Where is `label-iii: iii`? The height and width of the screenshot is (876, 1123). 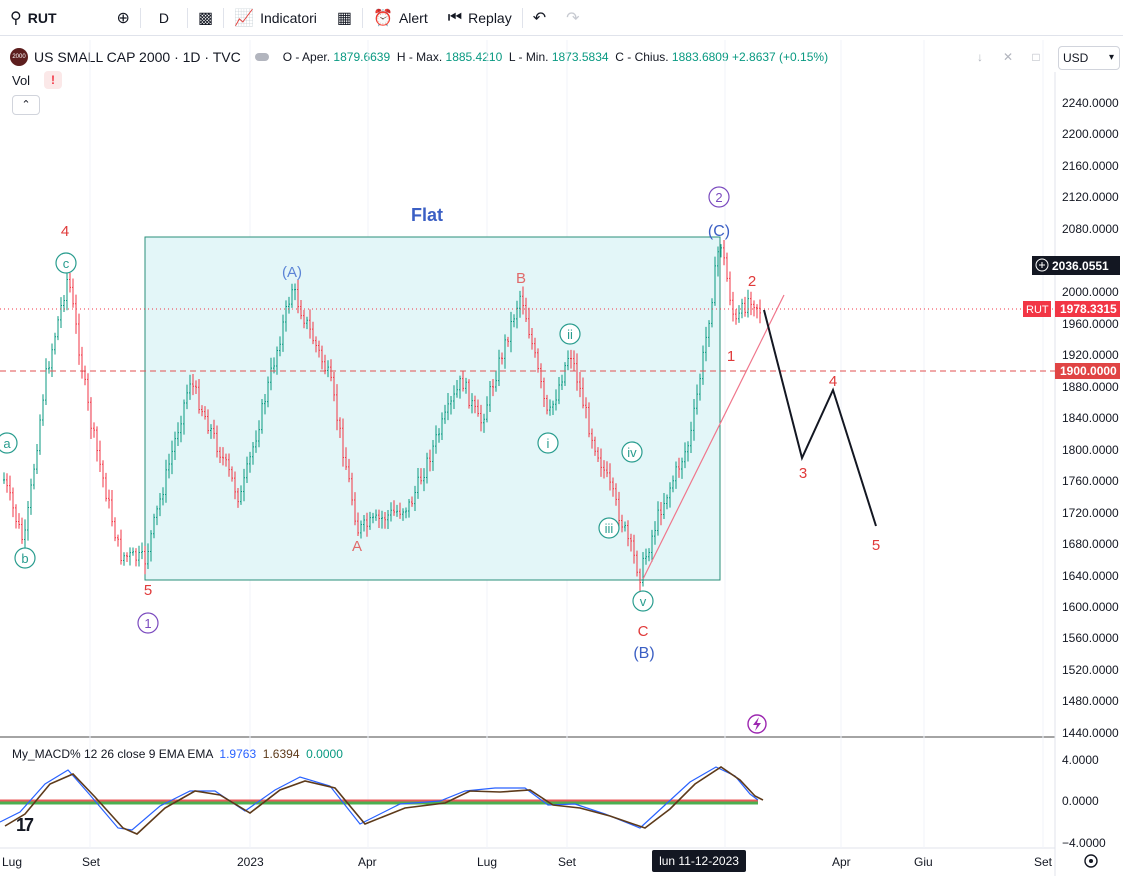
label-iii: iii is located at coordinates (609, 528).